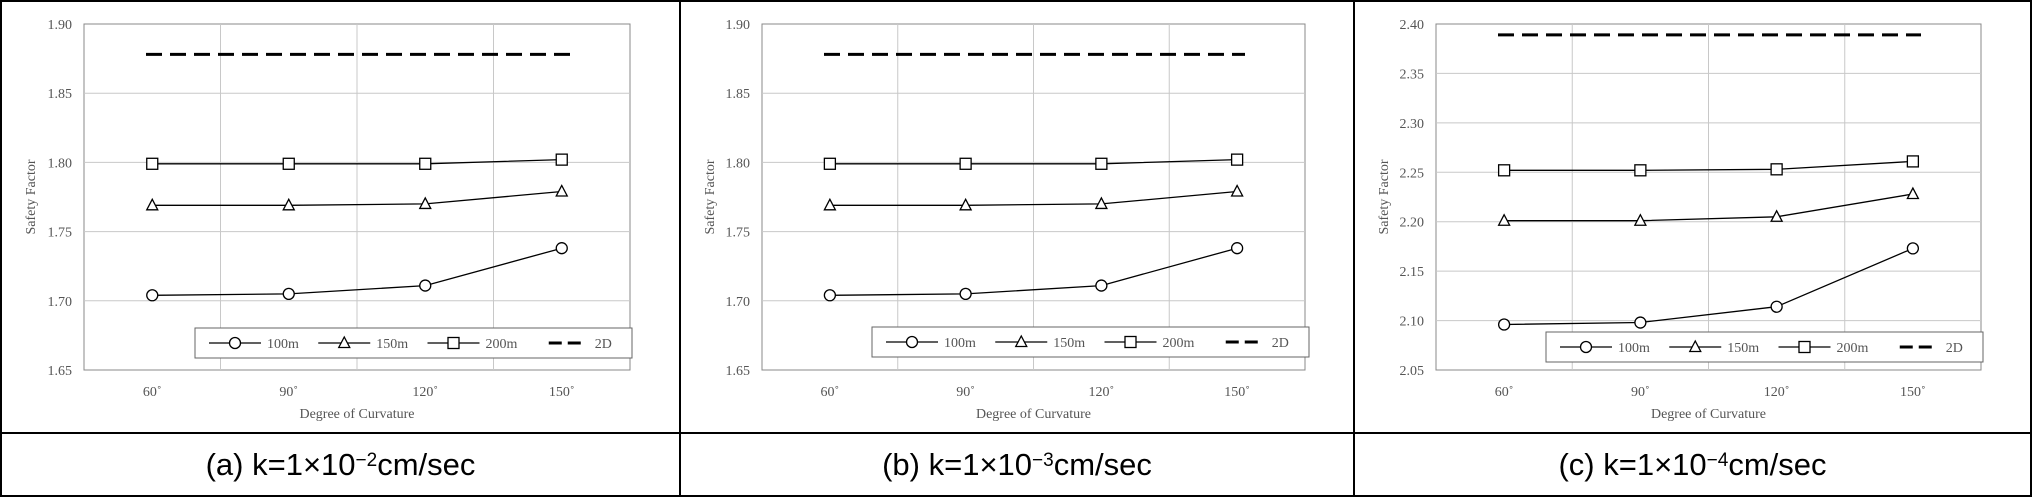  I want to click on y-tick-label: 2.15, so click(1412, 272).